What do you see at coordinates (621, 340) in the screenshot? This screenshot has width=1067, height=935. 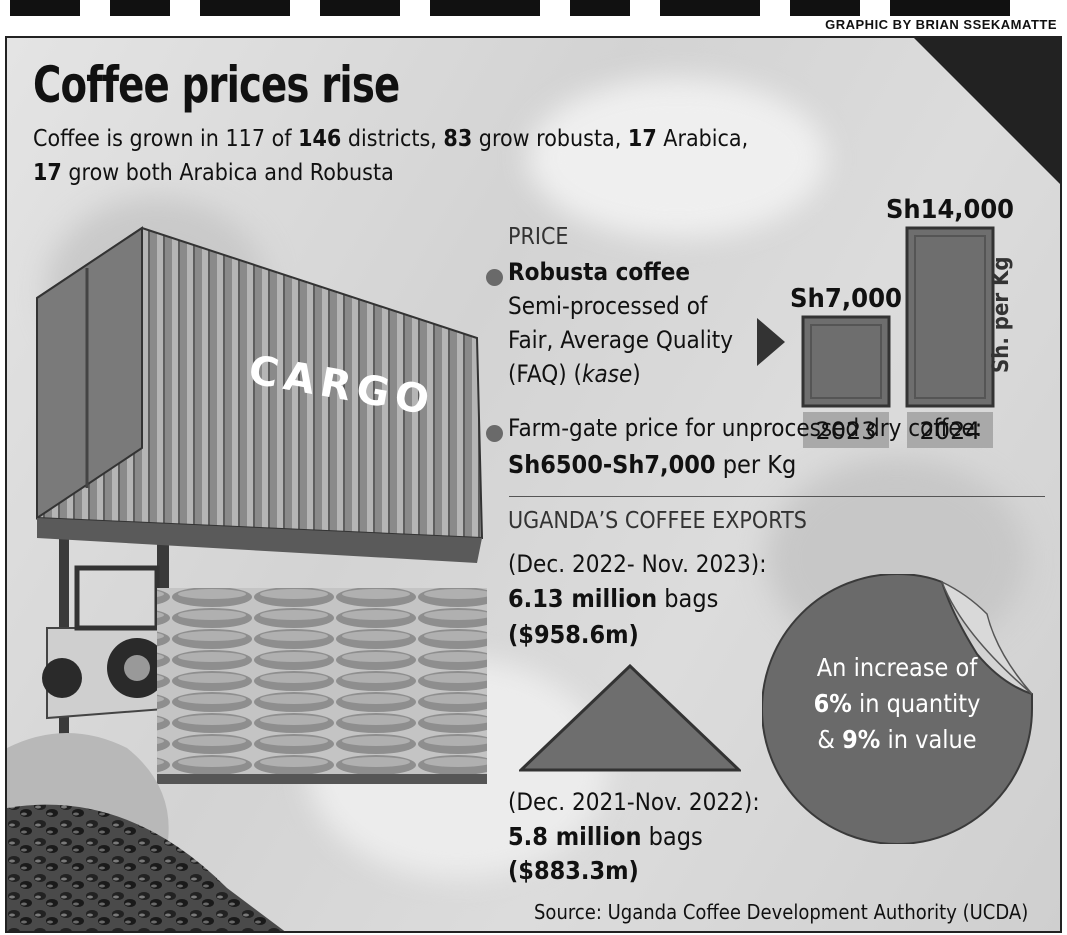 I see `robusta-desc-2: Fair, Average Quality` at bounding box center [621, 340].